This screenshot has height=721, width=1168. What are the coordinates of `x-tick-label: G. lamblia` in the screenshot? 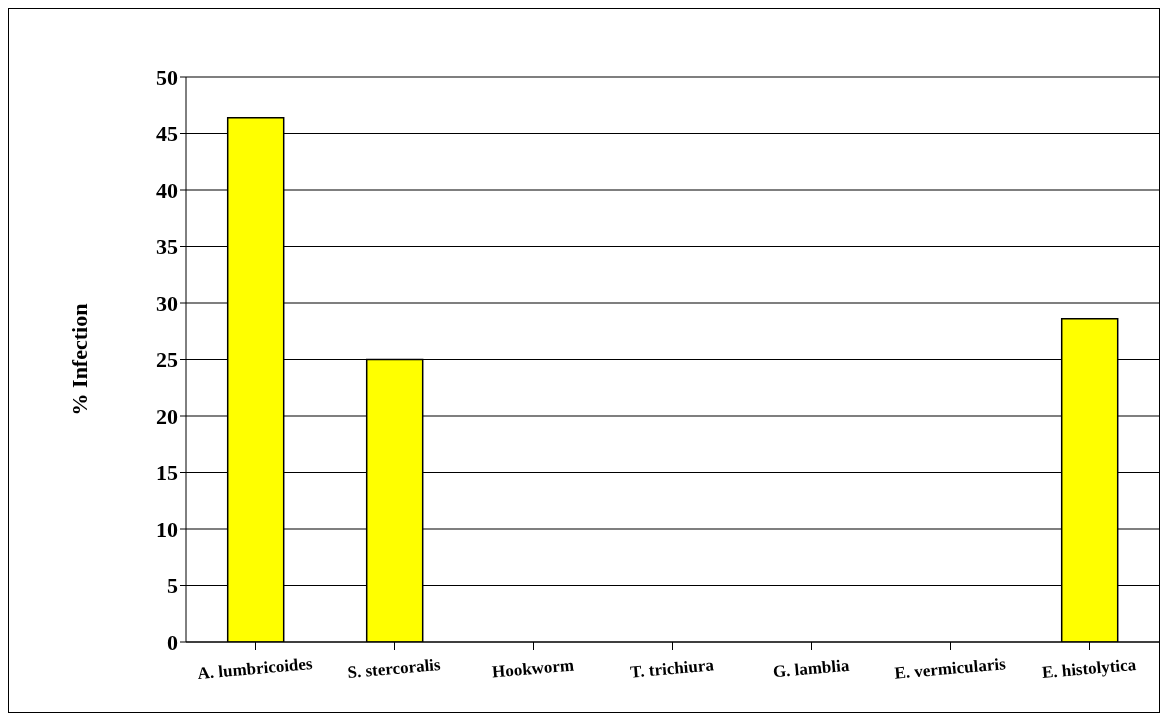 It's located at (811, 668).